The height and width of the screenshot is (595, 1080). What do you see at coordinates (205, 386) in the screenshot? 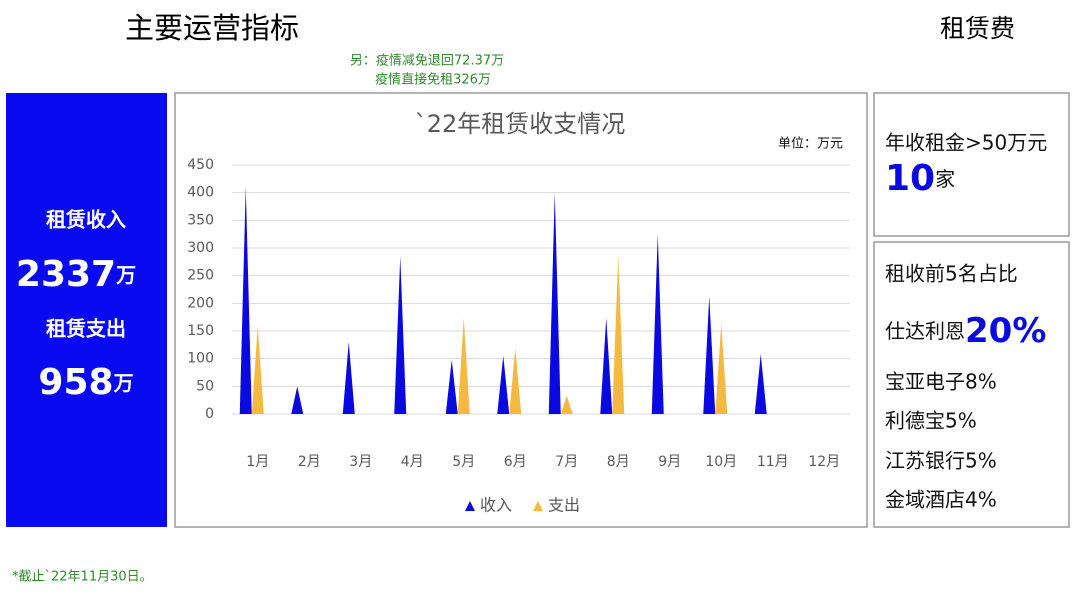
I see `y-tick-label: 50` at bounding box center [205, 386].